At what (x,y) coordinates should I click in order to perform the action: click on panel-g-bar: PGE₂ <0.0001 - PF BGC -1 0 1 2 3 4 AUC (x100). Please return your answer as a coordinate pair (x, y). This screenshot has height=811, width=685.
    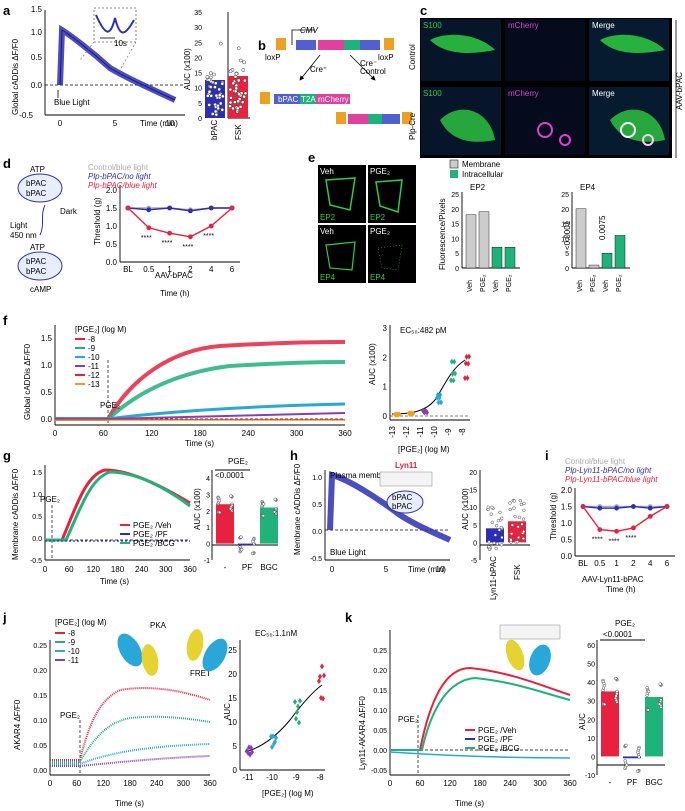
    Looking at the image, I should click on (235, 514).